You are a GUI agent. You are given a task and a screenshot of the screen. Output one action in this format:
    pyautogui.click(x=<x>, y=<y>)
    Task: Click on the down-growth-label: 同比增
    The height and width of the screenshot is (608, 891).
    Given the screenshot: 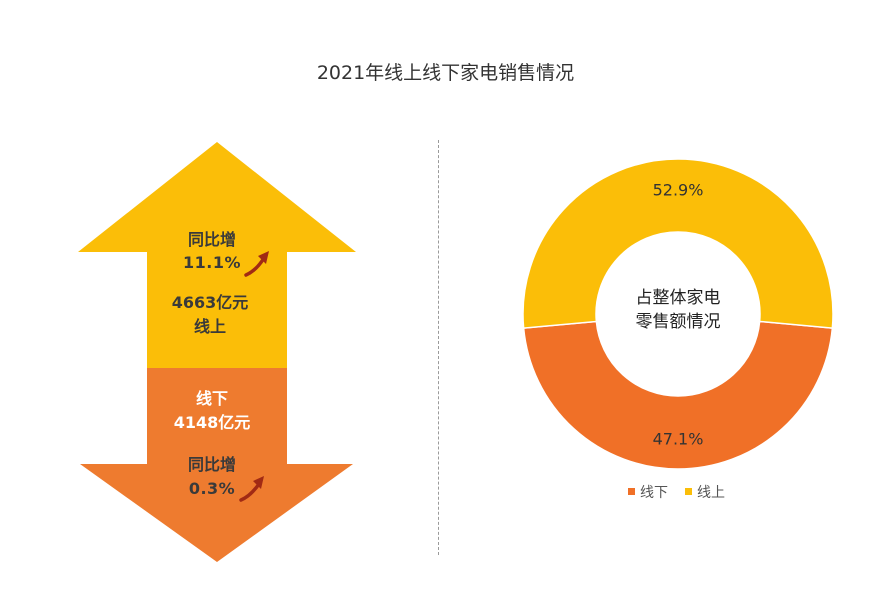 What is the action you would take?
    pyautogui.click(x=212, y=464)
    